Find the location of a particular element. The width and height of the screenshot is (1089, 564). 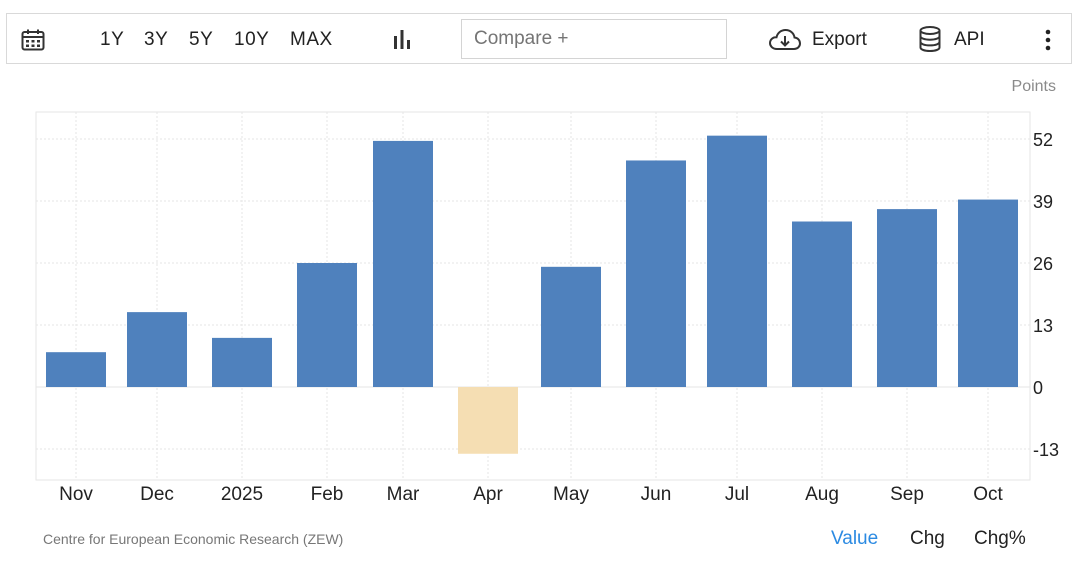

x-tick-label: Dec is located at coordinates (157, 494).